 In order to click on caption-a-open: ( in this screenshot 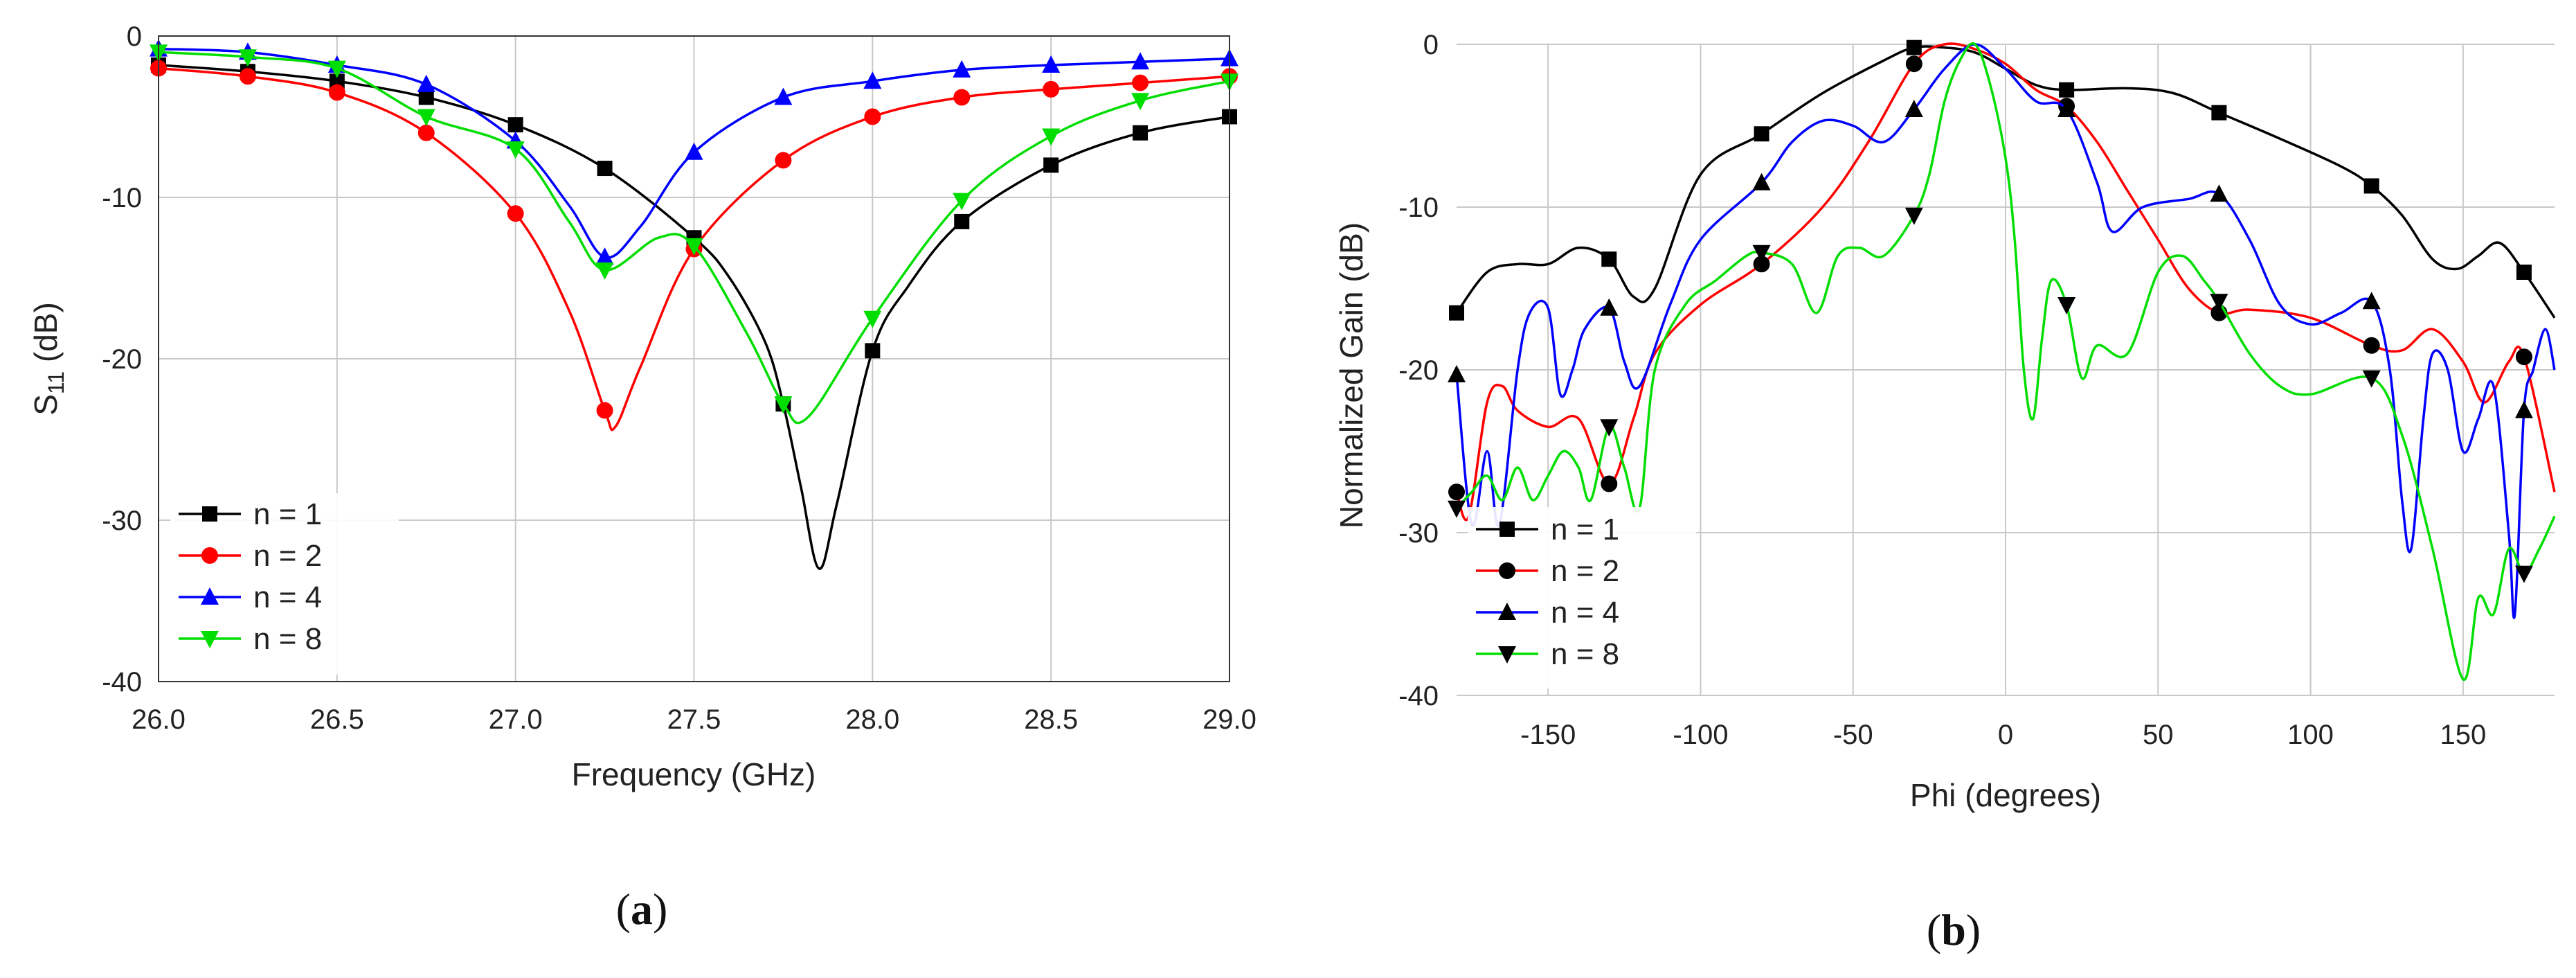, I will do `click(623, 909)`.